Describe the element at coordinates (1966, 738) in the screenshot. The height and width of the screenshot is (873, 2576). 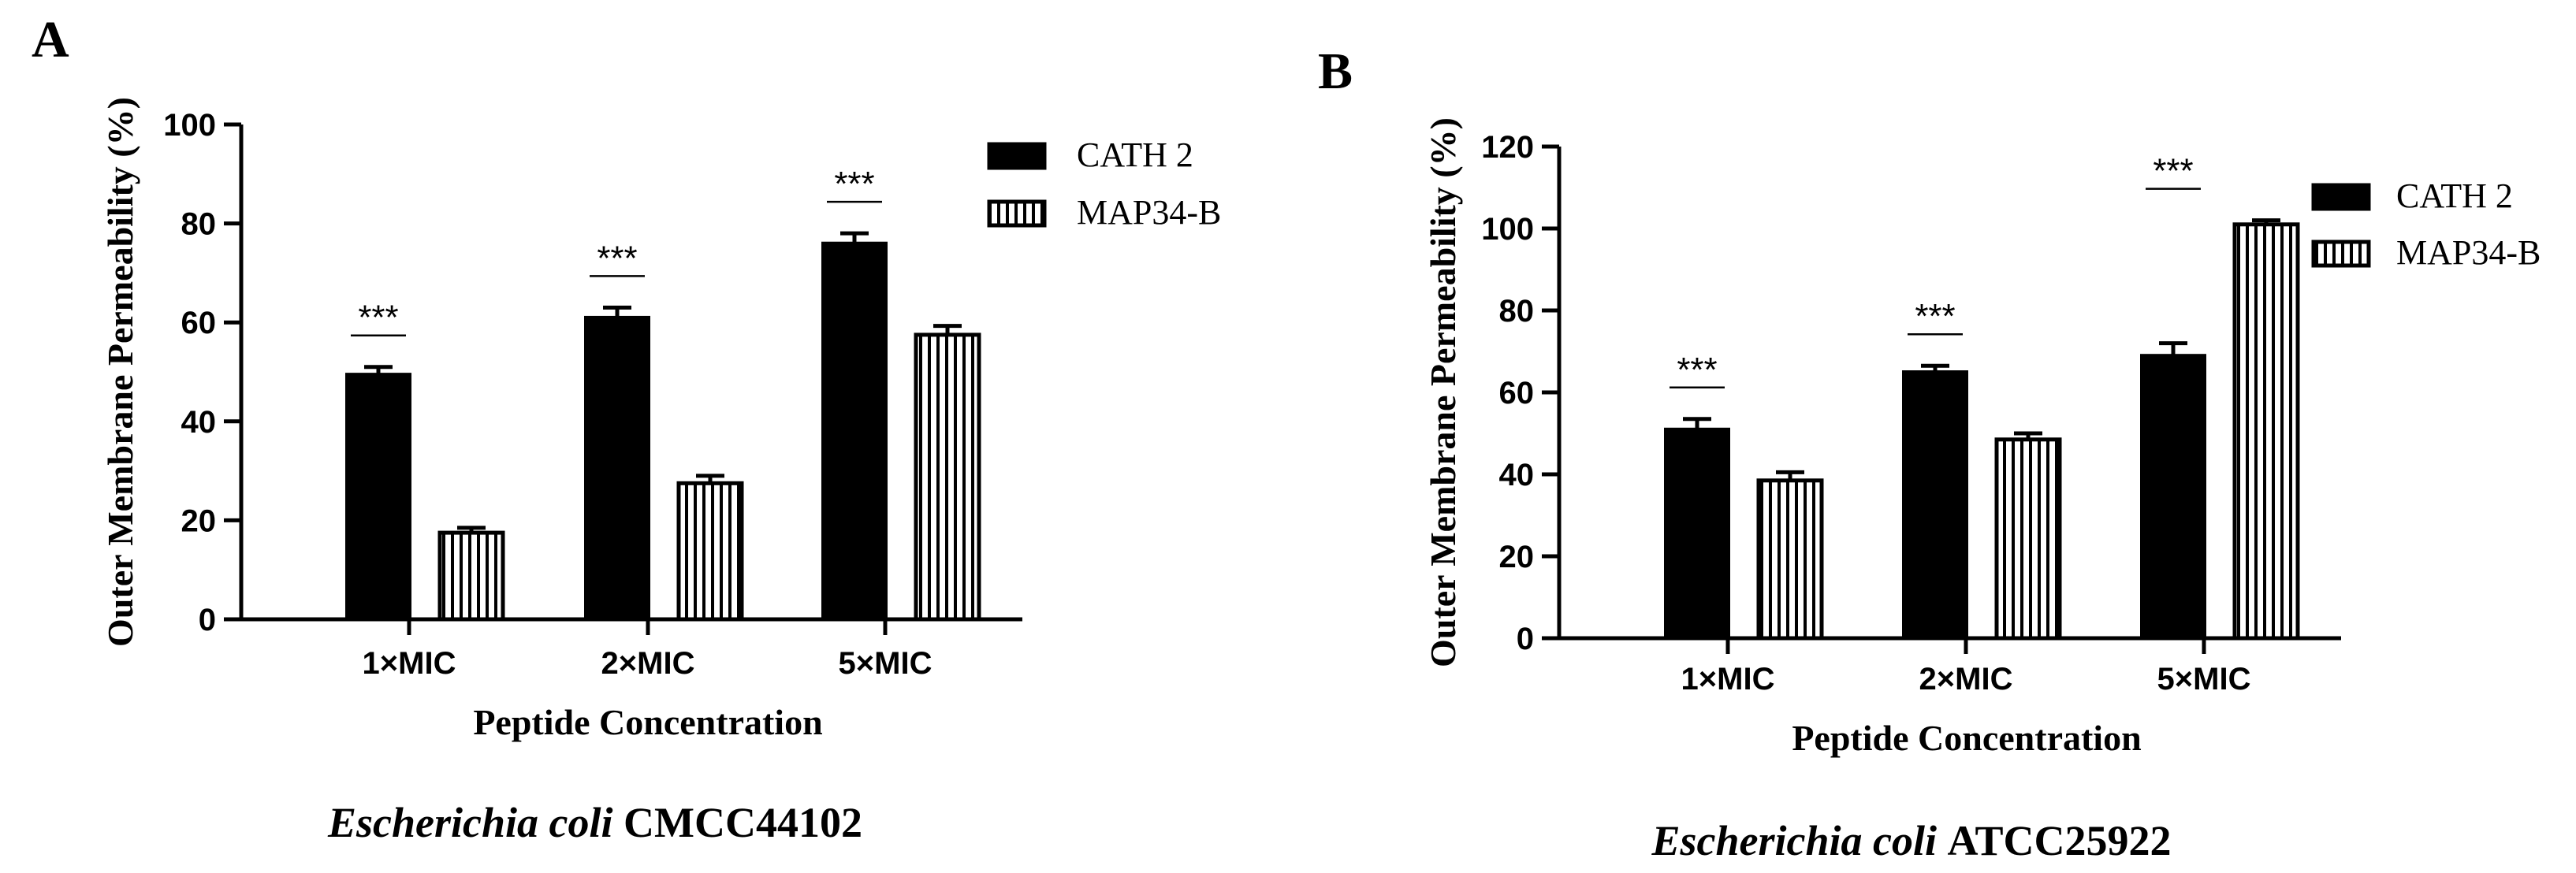
I see `panel-b-x-axis-label: Peptide Concentration` at that location.